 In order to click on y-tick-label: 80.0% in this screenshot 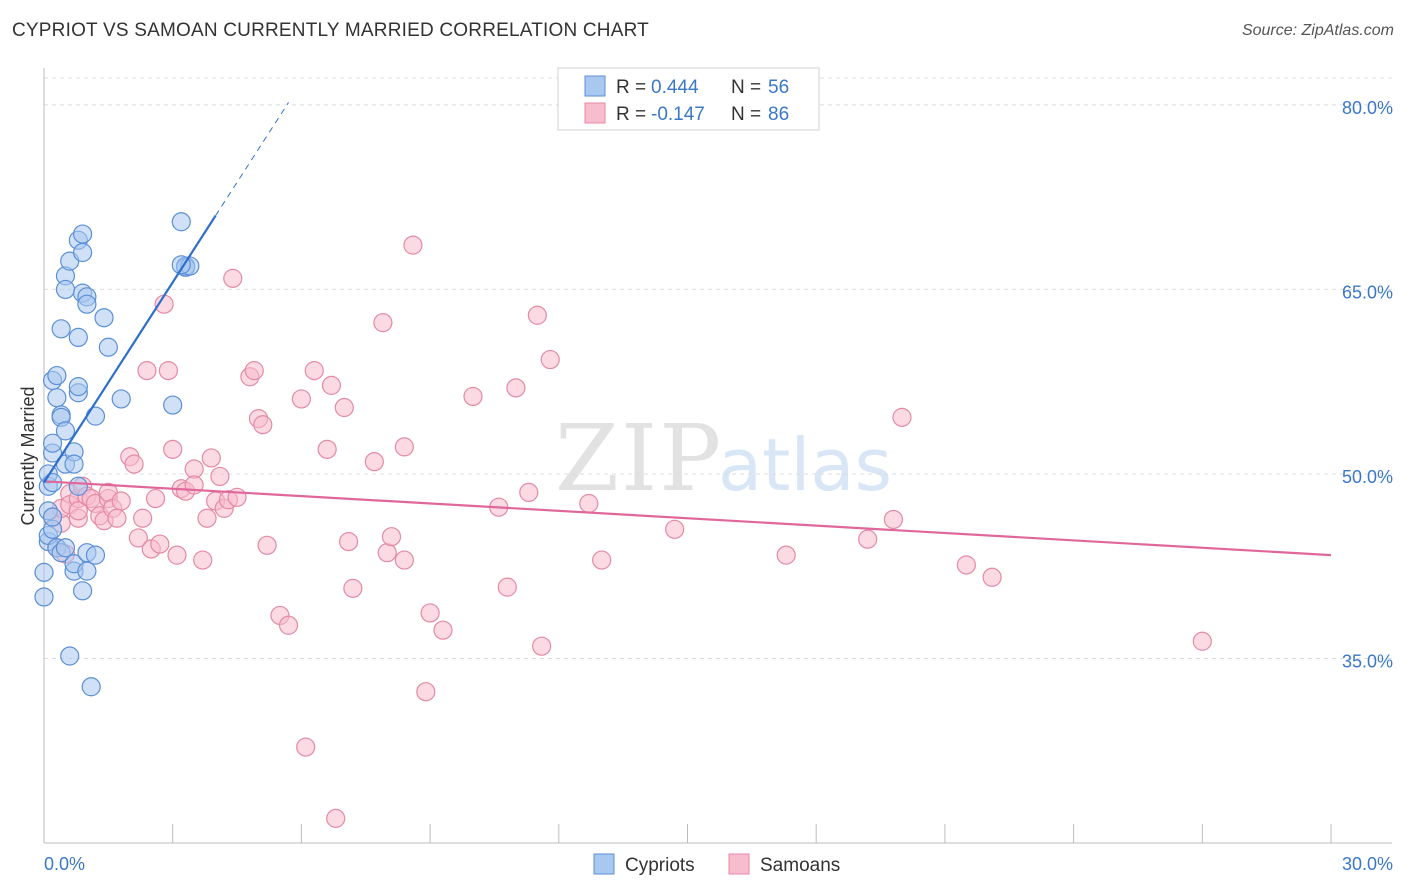, I will do `click(1367, 108)`.